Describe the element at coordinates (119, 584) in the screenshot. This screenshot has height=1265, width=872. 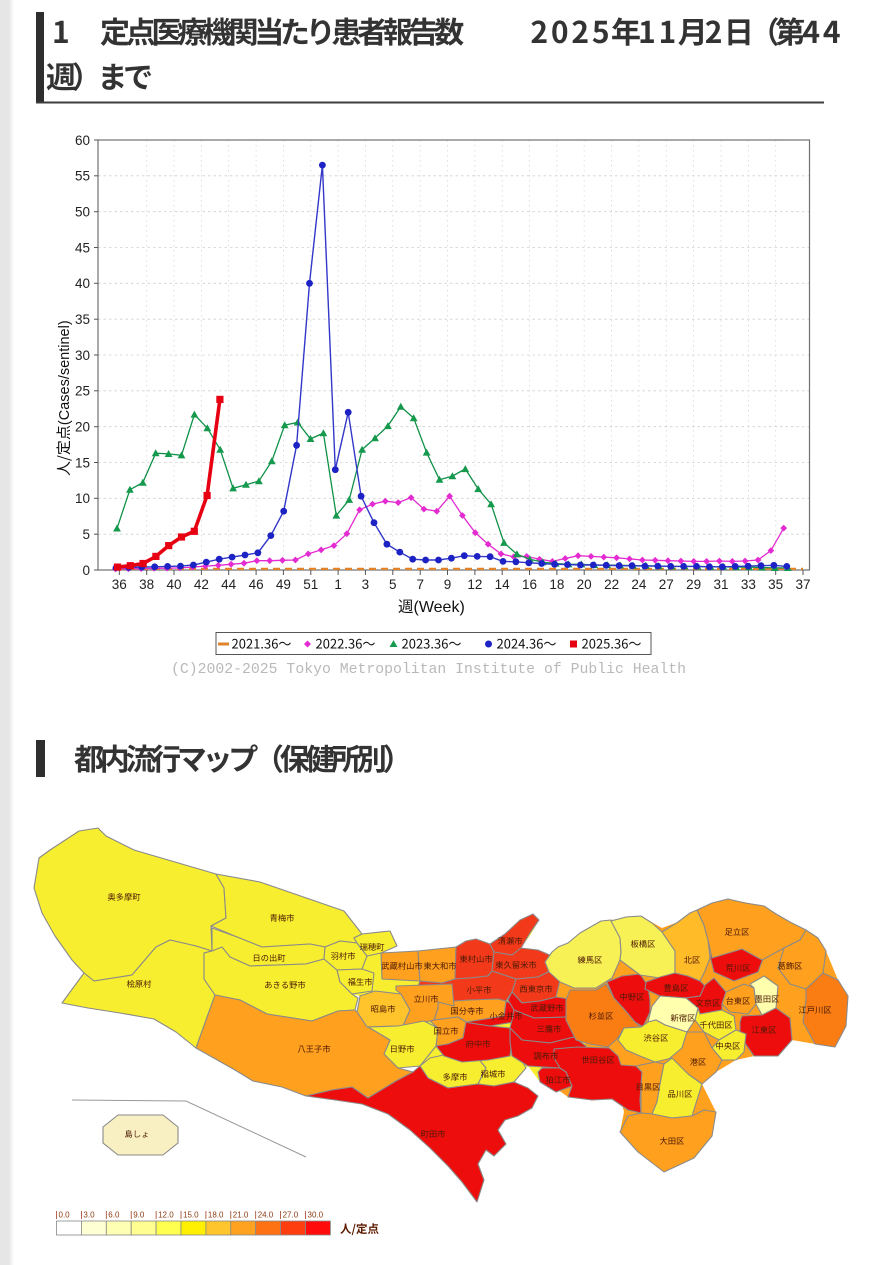
I see `svg-text: 36` at that location.